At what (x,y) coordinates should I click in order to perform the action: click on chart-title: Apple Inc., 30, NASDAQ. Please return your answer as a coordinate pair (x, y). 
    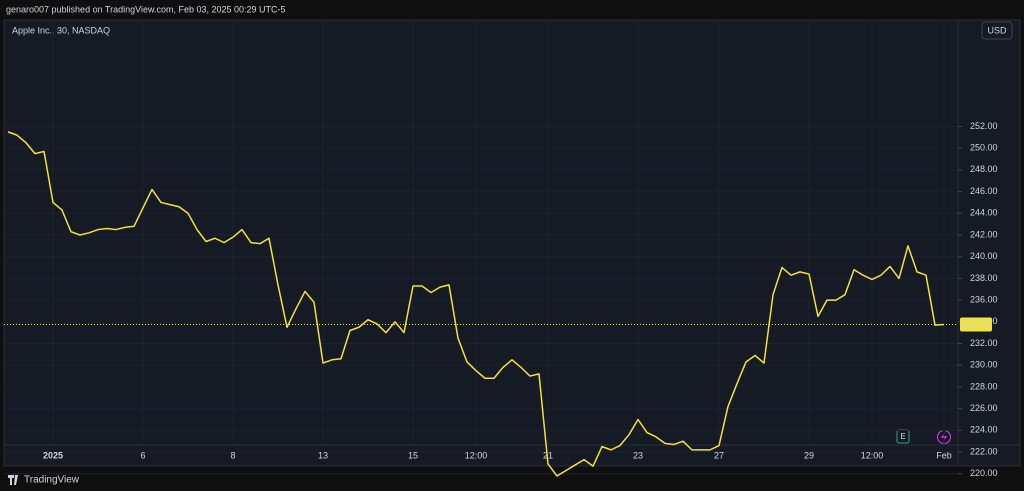
    Looking at the image, I should click on (61, 30).